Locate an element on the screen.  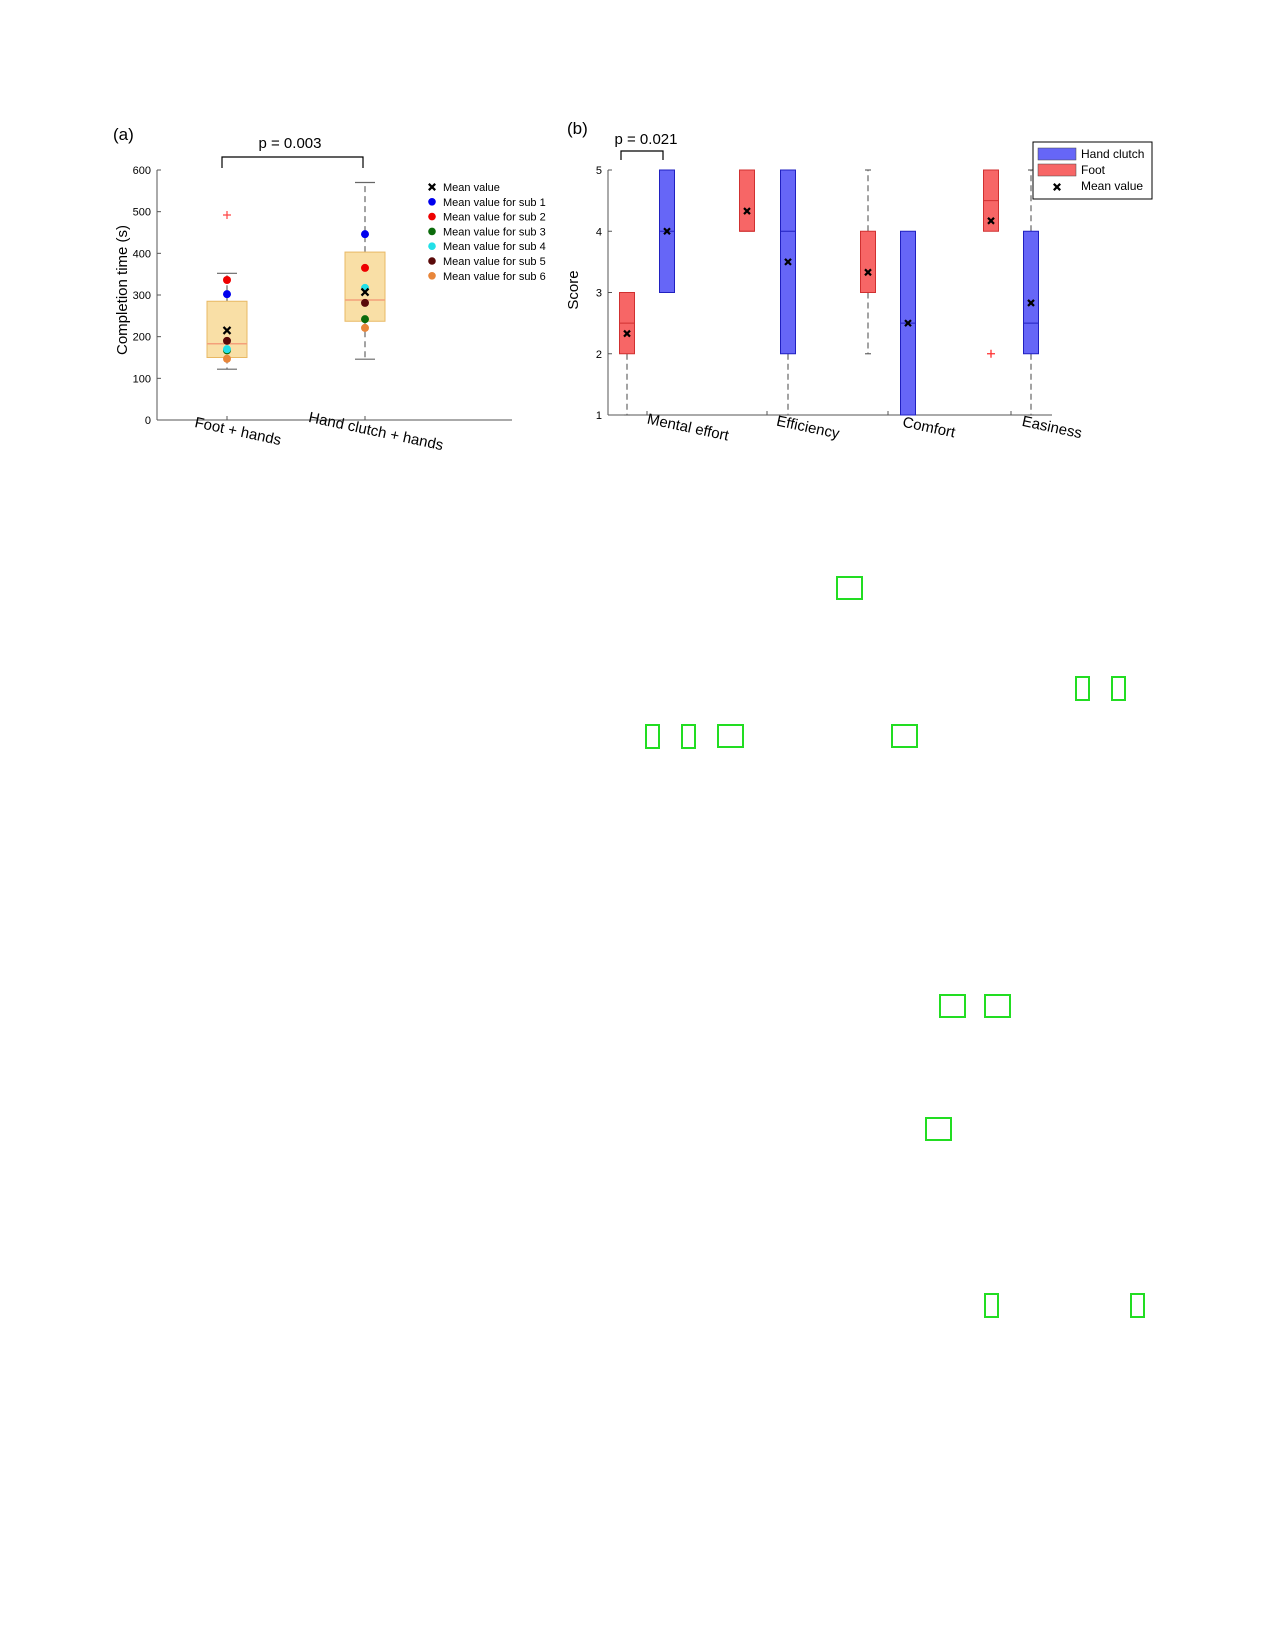
panel-b-outlier is located at coordinates (991, 353).